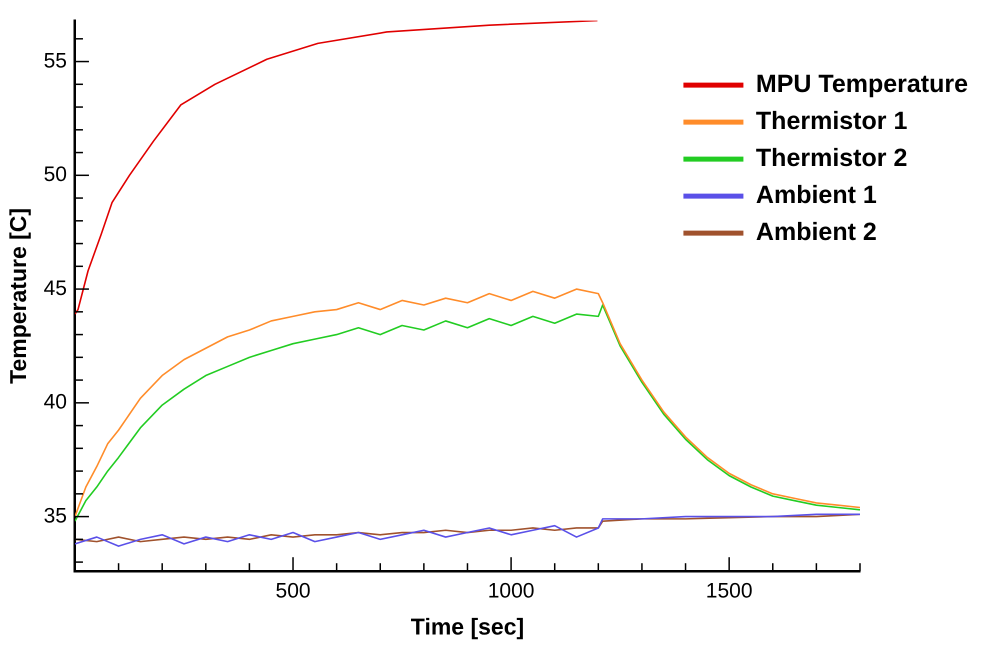 Image resolution: width=982 pixels, height=650 pixels. Describe the element at coordinates (816, 232) in the screenshot. I see `legend-label: Ambient 2` at that location.